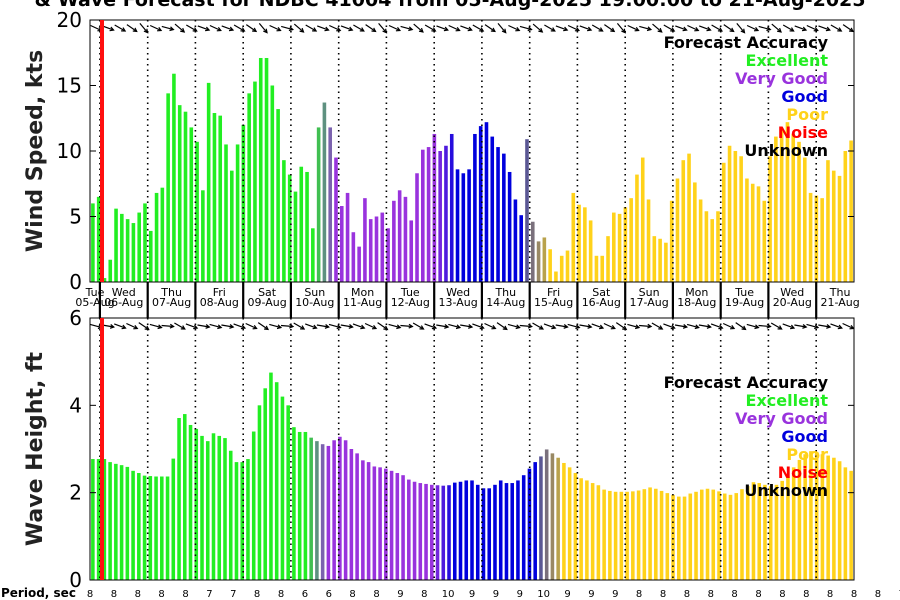 This screenshot has height=600, width=900. Describe the element at coordinates (505, 302) in the screenshot. I see `date-label: 14-Aug` at that location.